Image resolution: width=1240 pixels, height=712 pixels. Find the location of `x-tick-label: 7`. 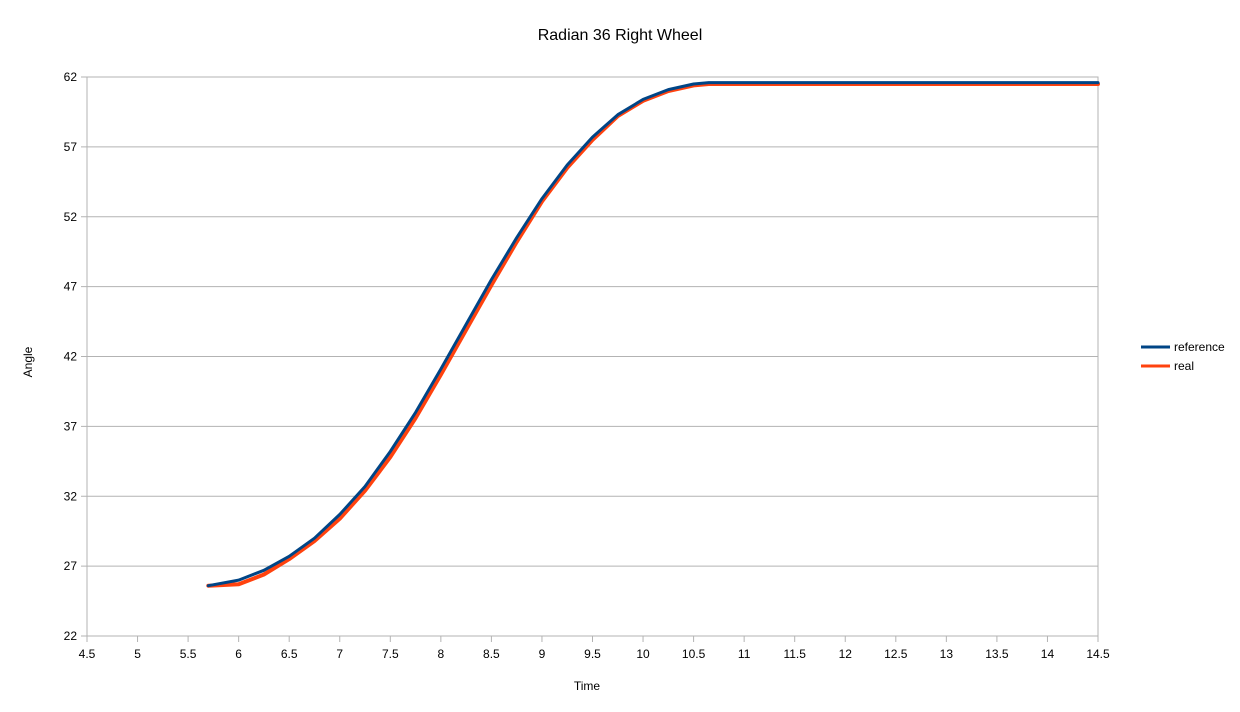

x-tick-label: 7 is located at coordinates (339, 654).